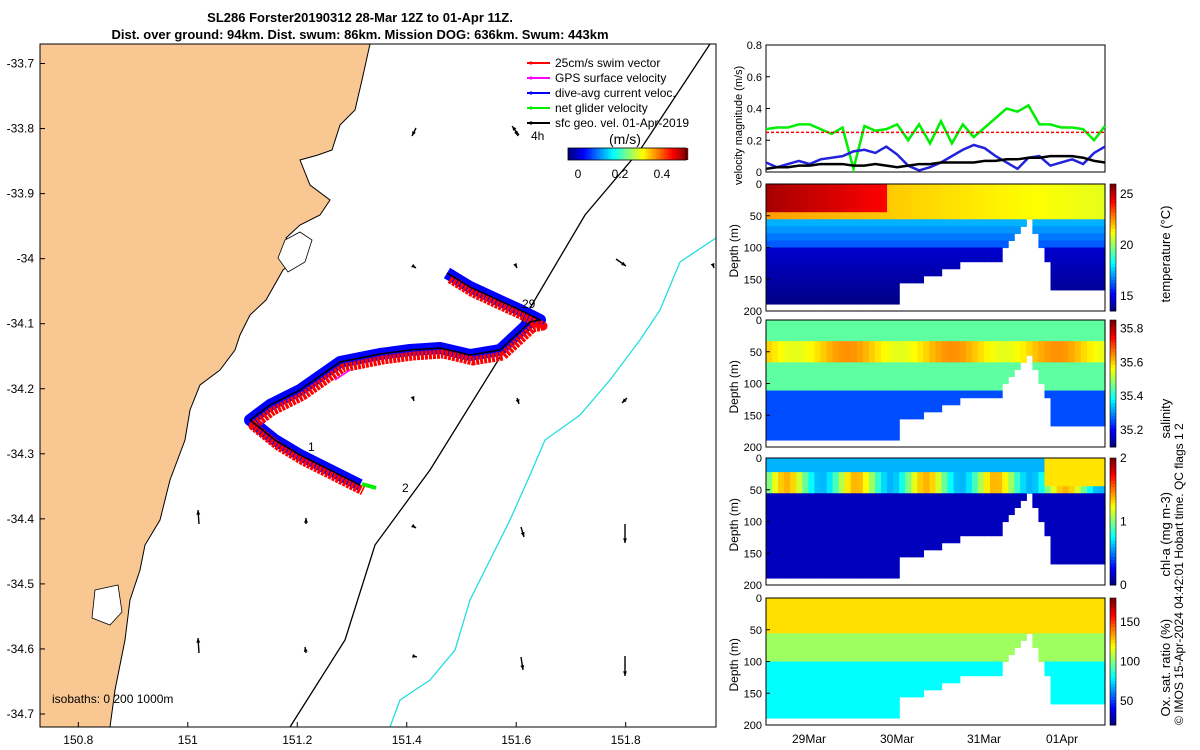 The image size is (1200, 750). Describe the element at coordinates (112, 699) in the screenshot. I see `isobaths-label: isobaths: 0 200 1000m` at that location.